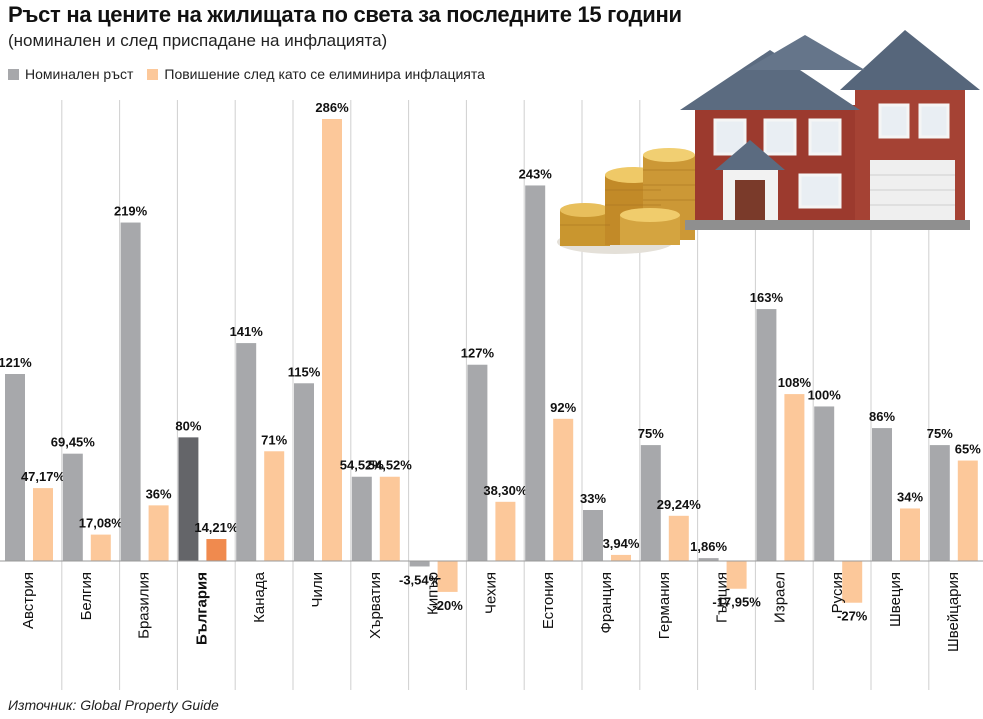 This screenshot has height=719, width=983. Describe the element at coordinates (563, 407) in the screenshot. I see `data-label: 92%` at that location.